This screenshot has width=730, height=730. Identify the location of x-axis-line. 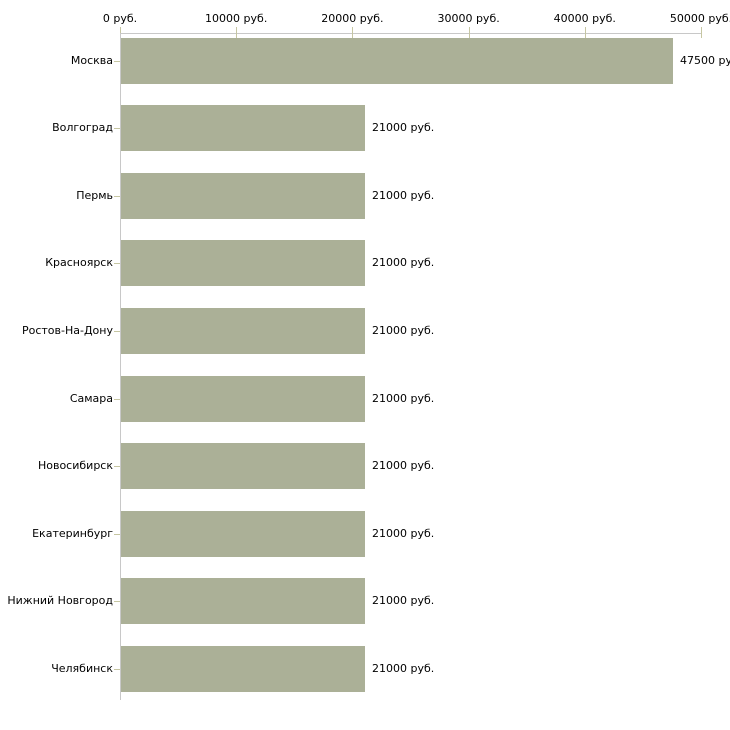
(411, 33).